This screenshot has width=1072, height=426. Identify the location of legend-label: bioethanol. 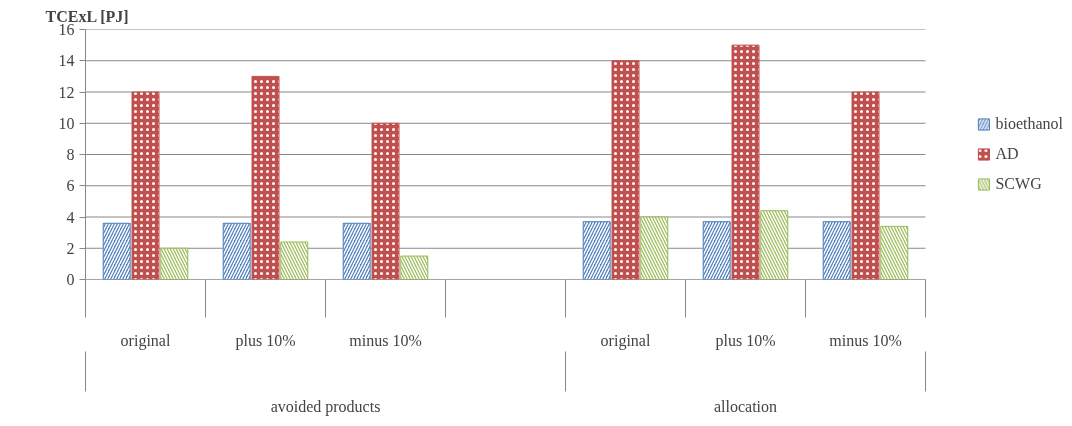
(1029, 124).